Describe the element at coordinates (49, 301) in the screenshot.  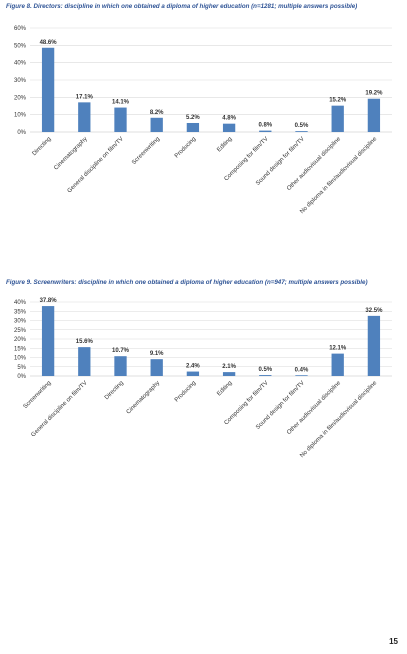
I see `fig9-data-label: 37.8%` at that location.